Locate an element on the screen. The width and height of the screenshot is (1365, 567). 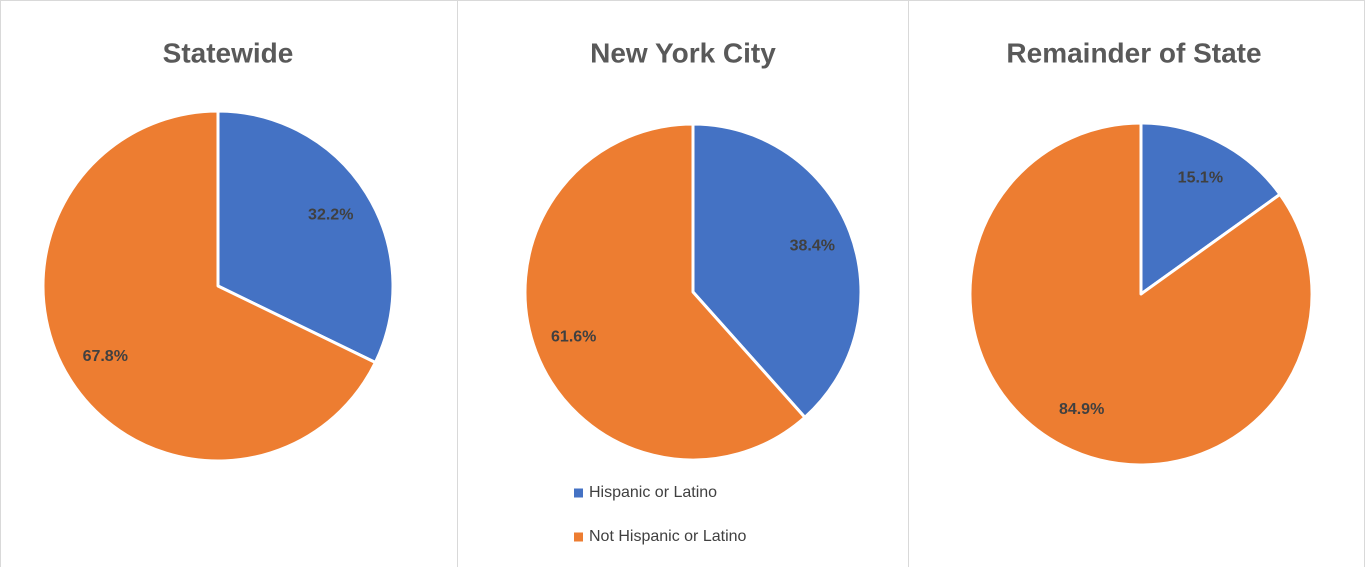
legend-label: Hispanic or Latino is located at coordinates (653, 492).